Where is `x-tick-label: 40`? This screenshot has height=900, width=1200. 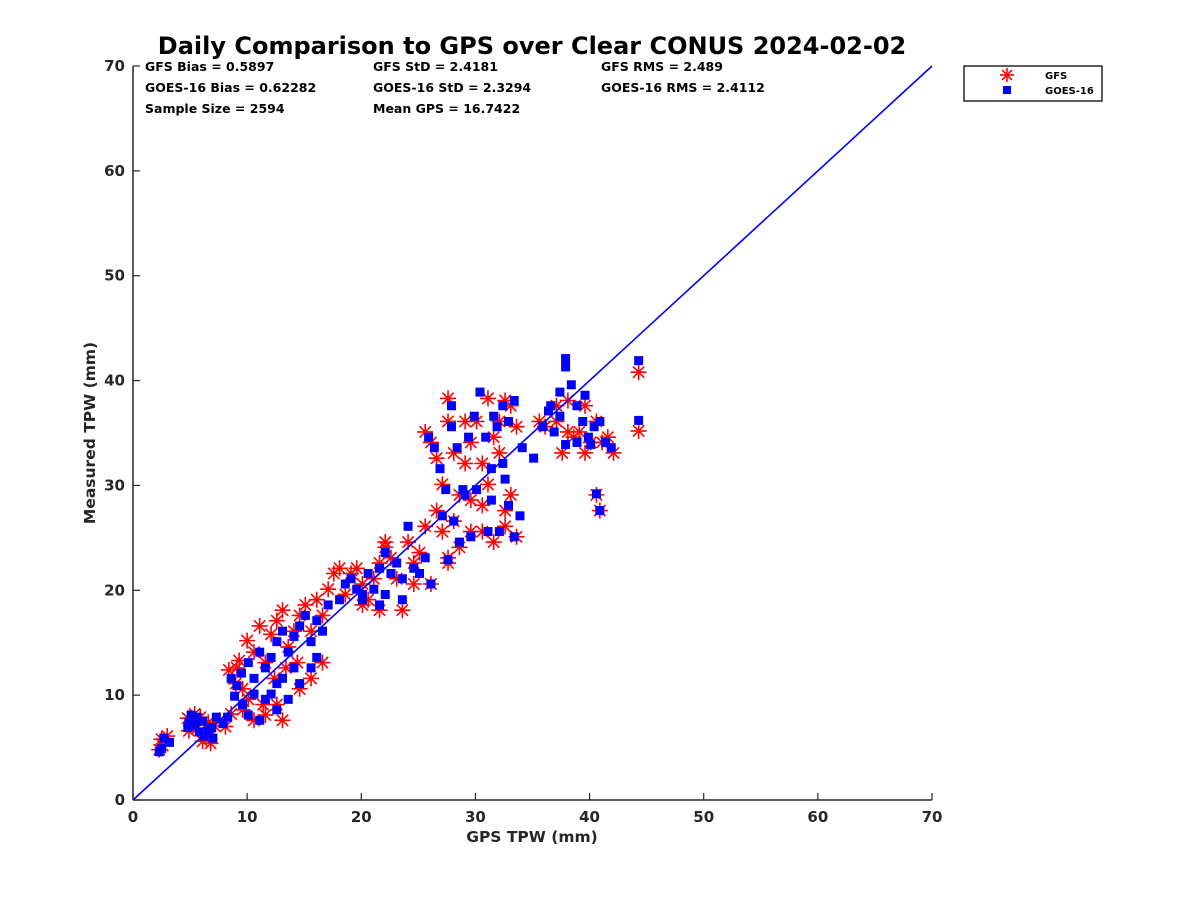
x-tick-label: 40 is located at coordinates (589, 817).